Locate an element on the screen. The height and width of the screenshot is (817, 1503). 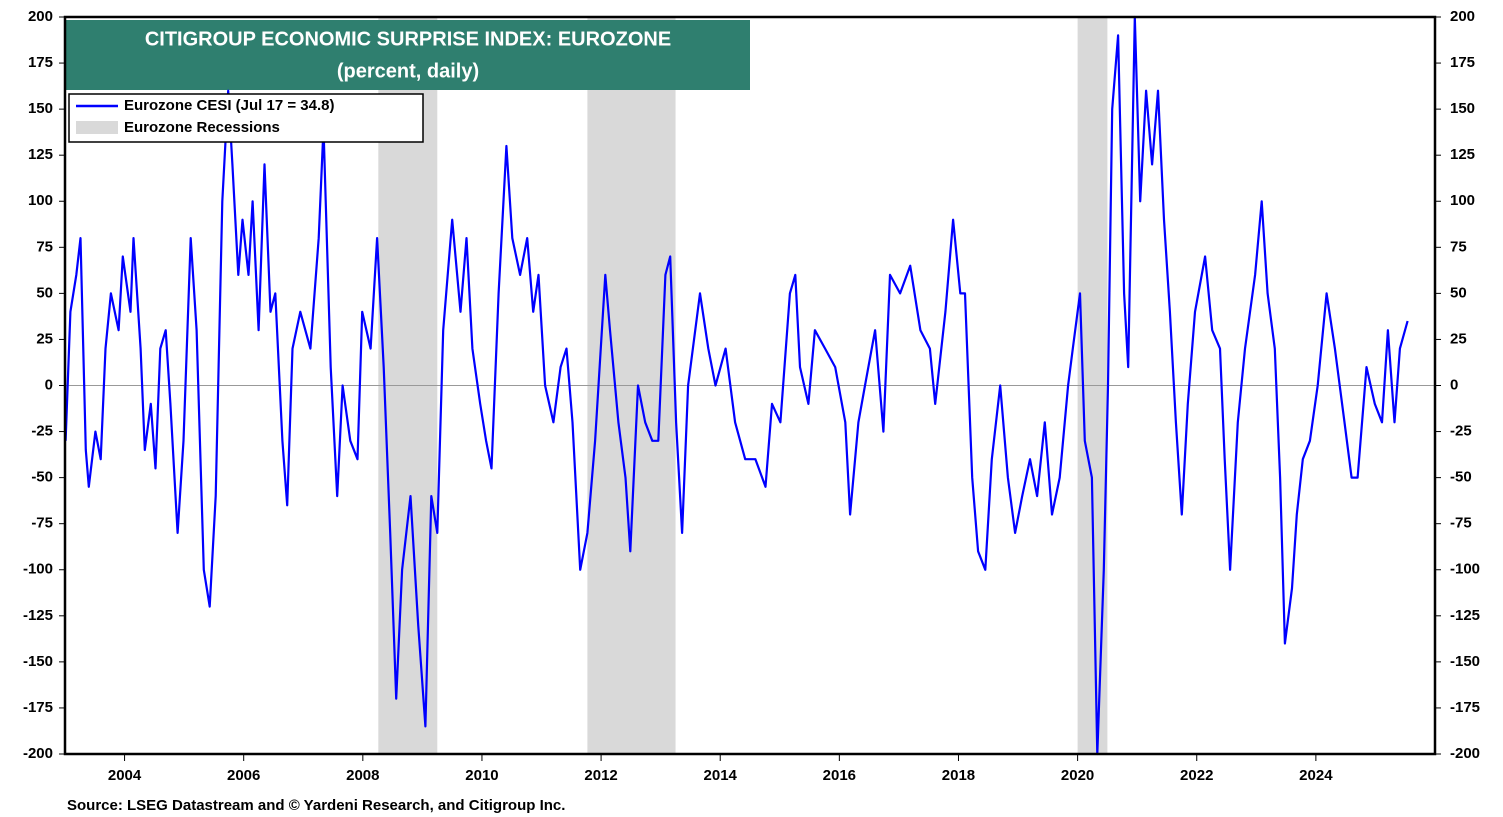
y-tick-label: 25 is located at coordinates (44, 338).